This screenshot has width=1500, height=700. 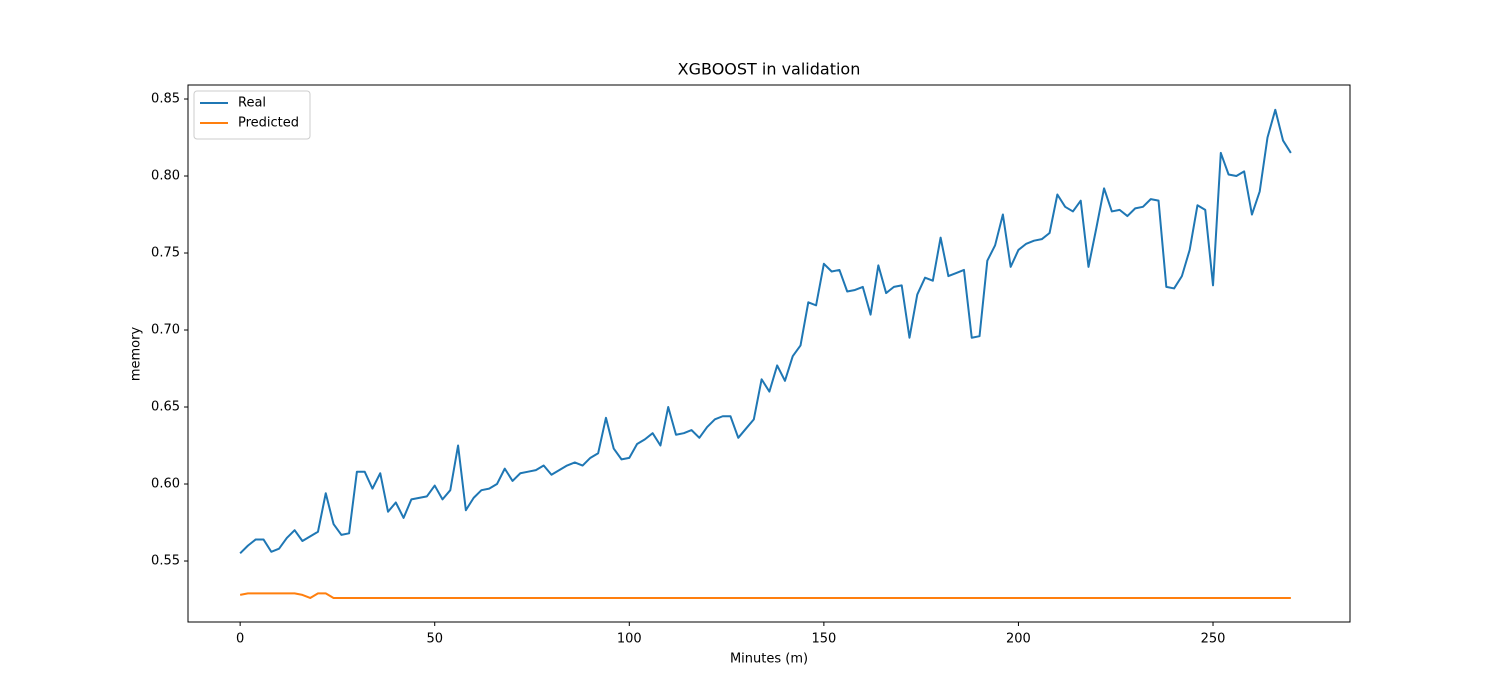 What do you see at coordinates (165, 253) in the screenshot?
I see `y-tick-label: 0.75` at bounding box center [165, 253].